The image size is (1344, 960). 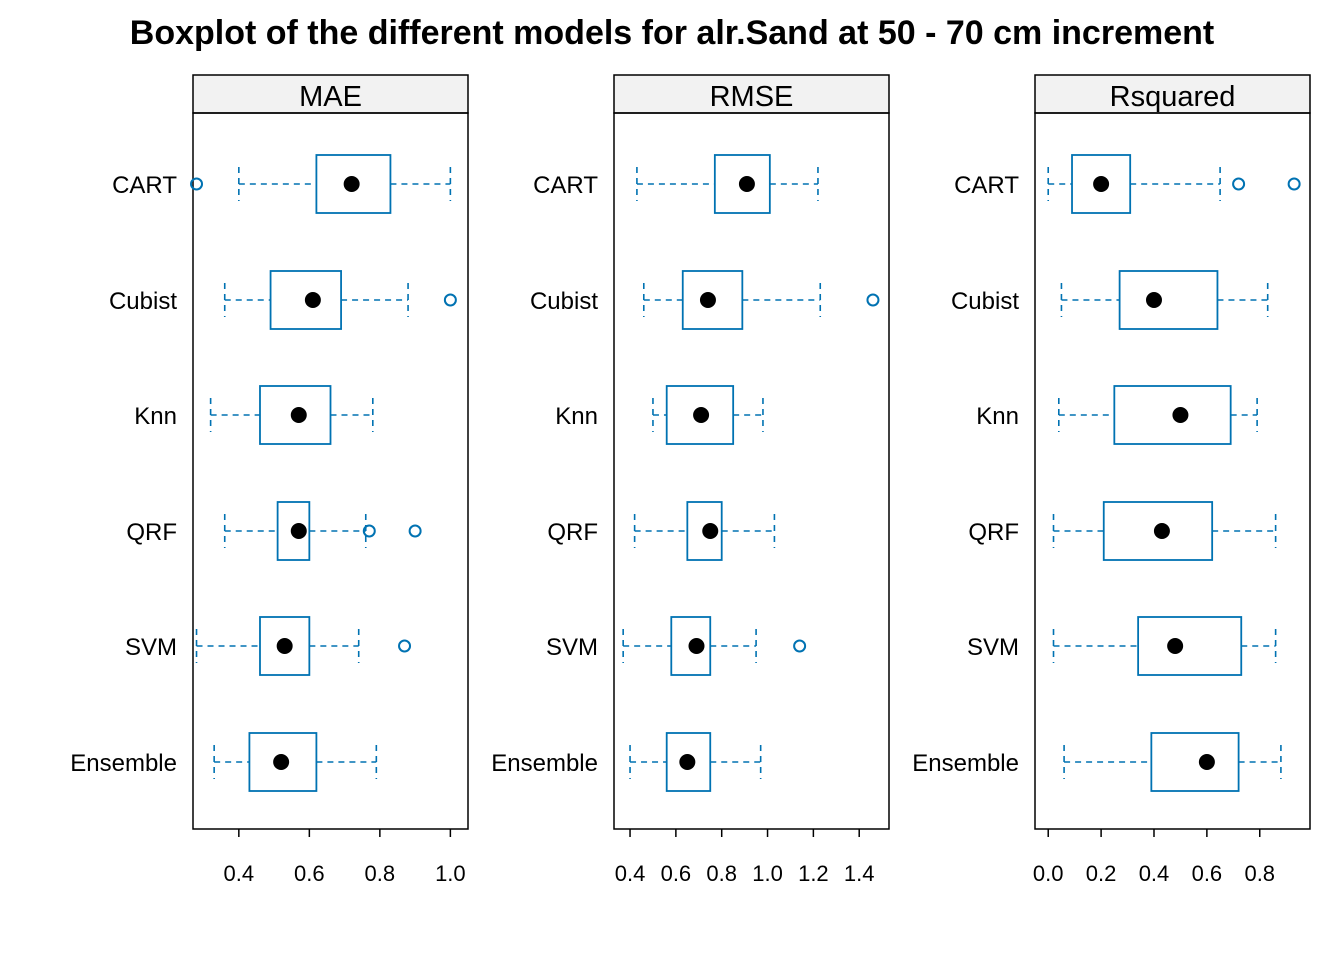 What do you see at coordinates (752, 97) in the screenshot?
I see `strip-label: RMSE` at bounding box center [752, 97].